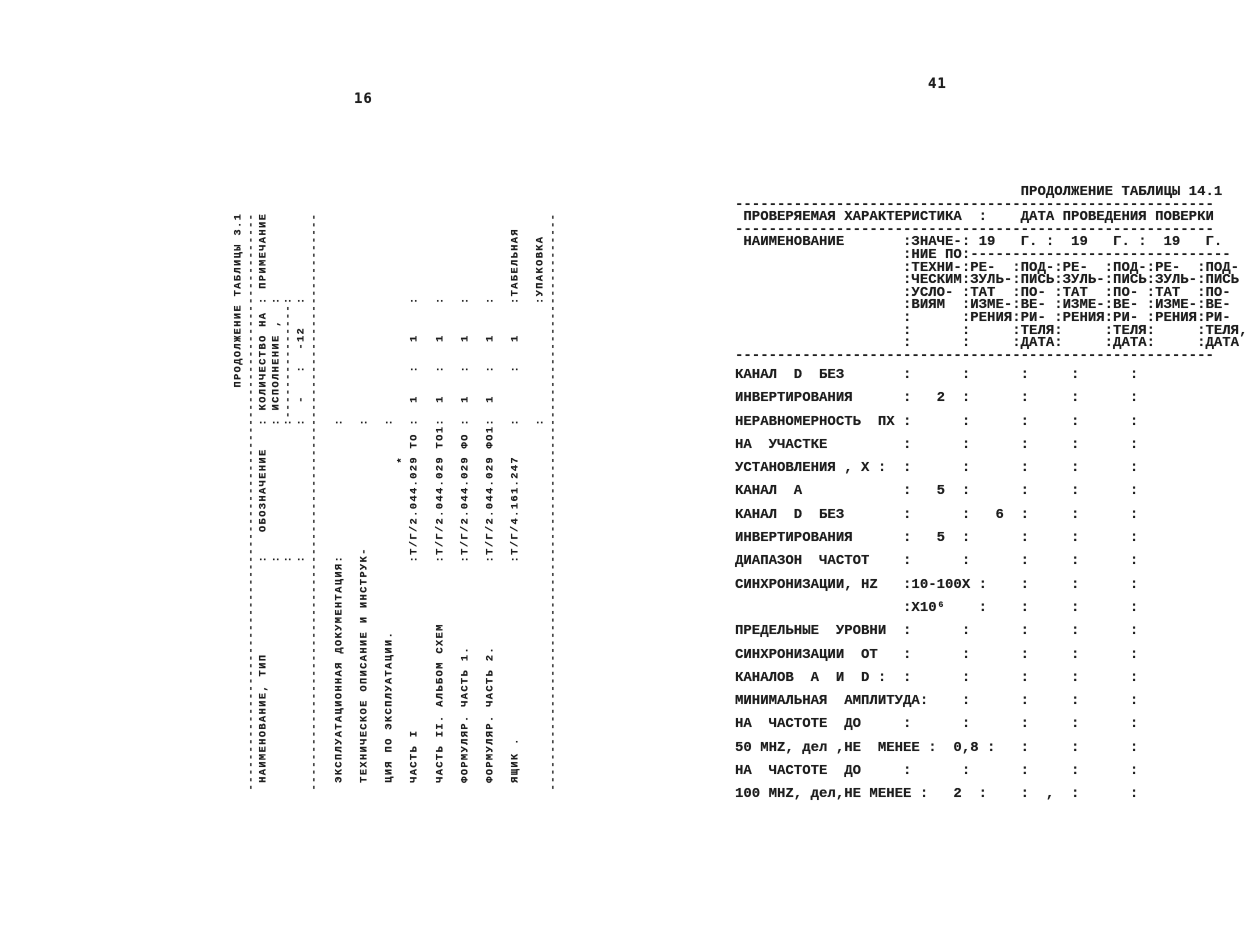 This screenshot has height=935, width=1246. Describe the element at coordinates (937, 84) in the screenshot. I see `page-number-right: 41` at that location.